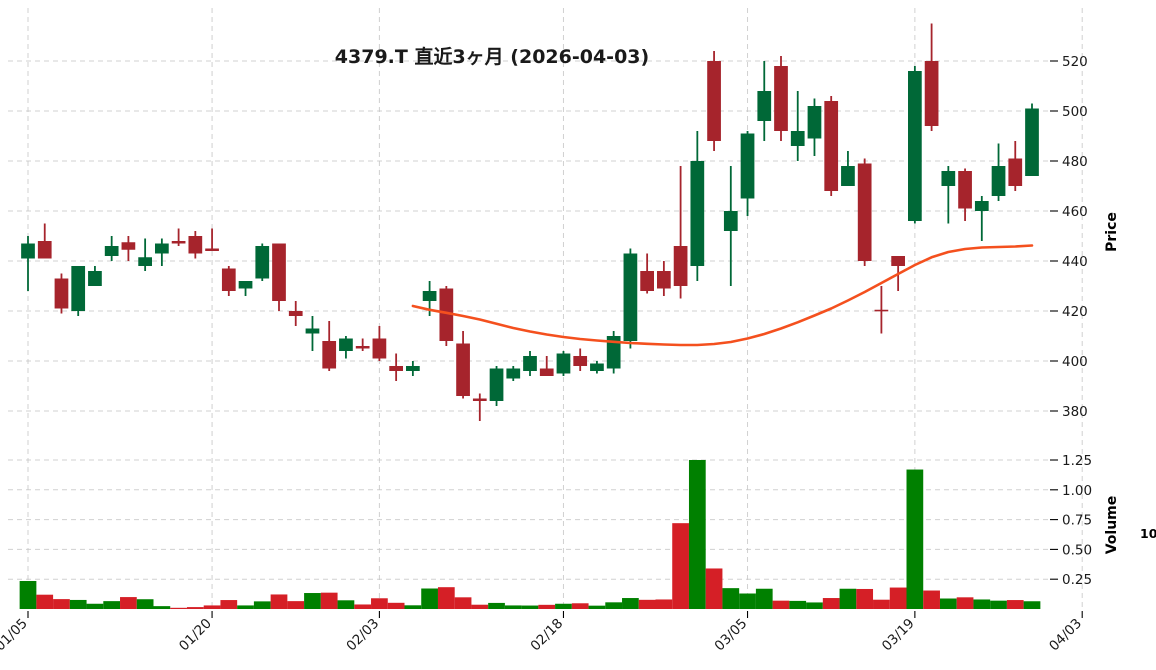 The image size is (1156, 670). What do you see at coordinates (1075, 312) in the screenshot?
I see `price-tick-label: 420` at bounding box center [1075, 312].